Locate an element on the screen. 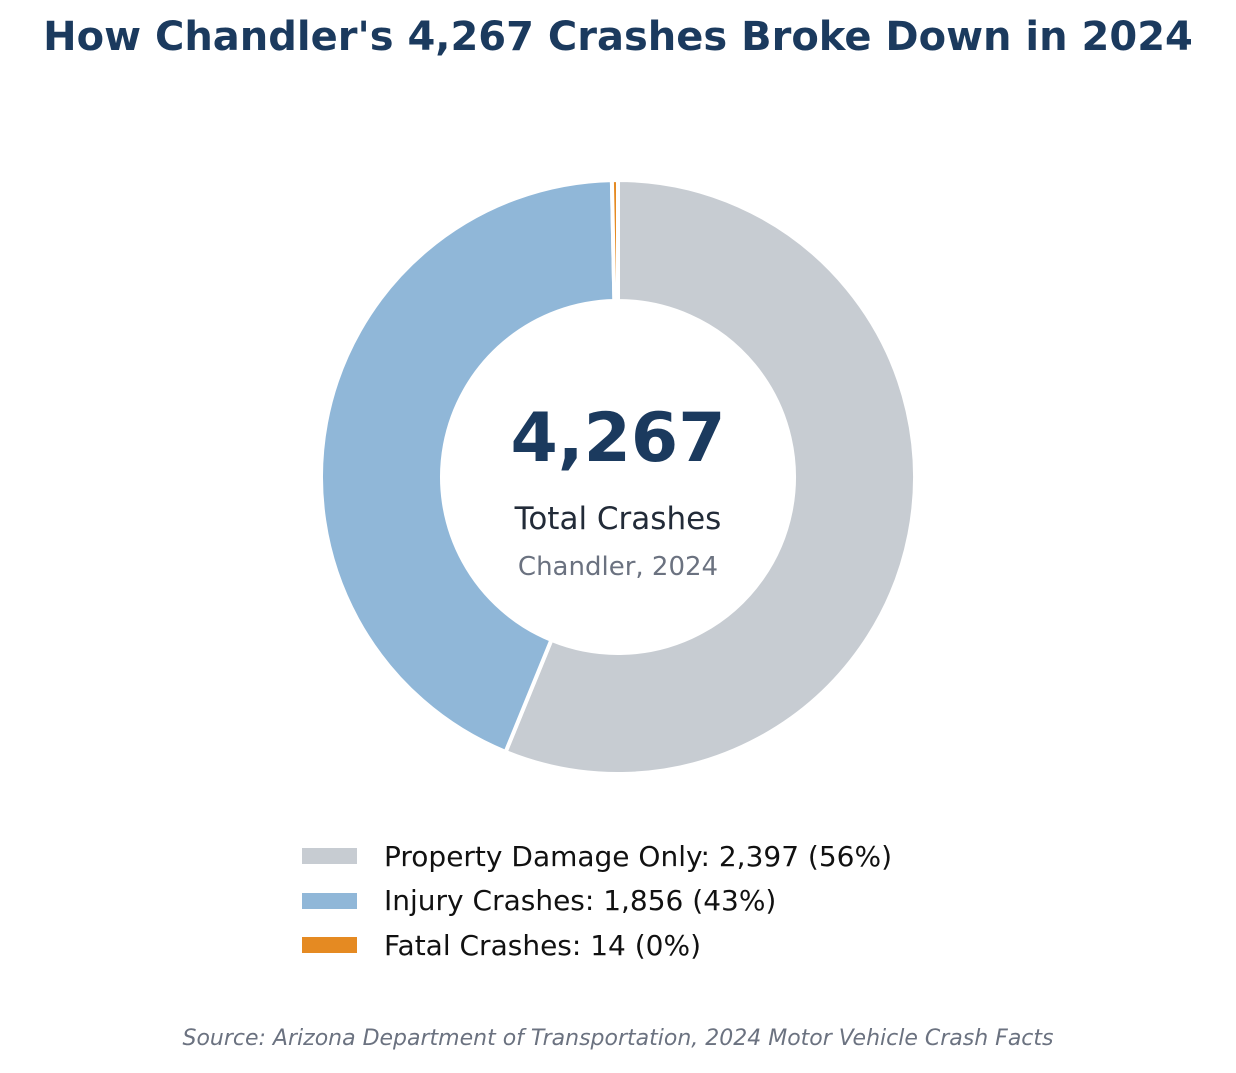 The width and height of the screenshot is (1236, 1073). center-total-label: Total Crashes is located at coordinates (618, 519).